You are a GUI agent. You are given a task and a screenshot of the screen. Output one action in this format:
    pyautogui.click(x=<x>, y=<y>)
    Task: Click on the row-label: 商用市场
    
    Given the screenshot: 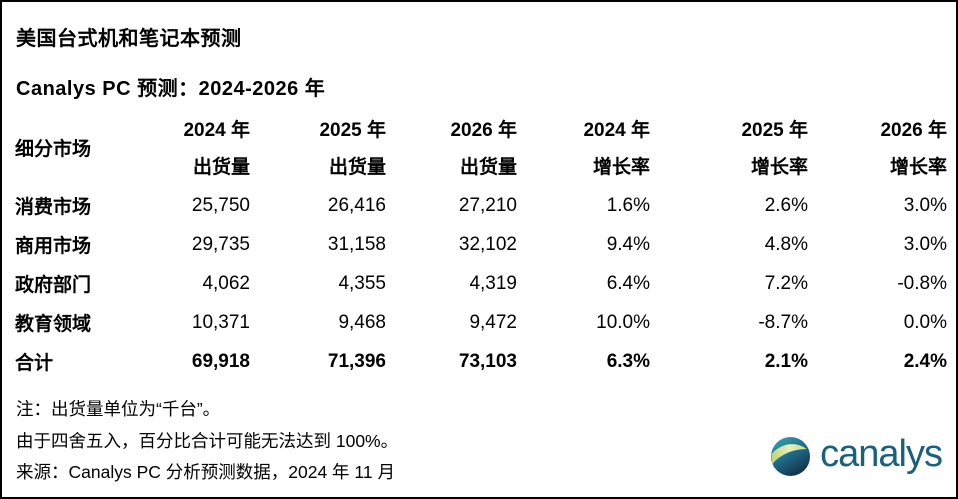 What is the action you would take?
    pyautogui.click(x=53, y=246)
    